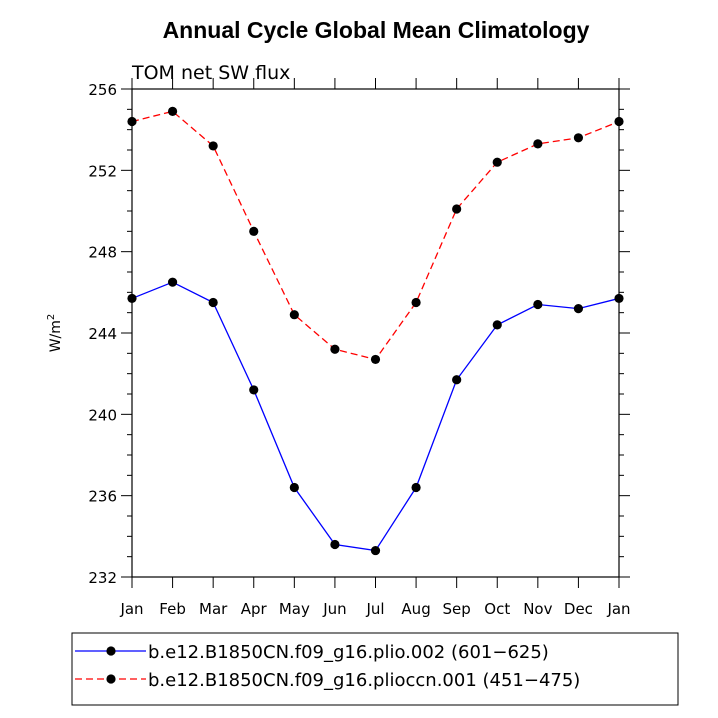  I want to click on legend-box, so click(375, 669).